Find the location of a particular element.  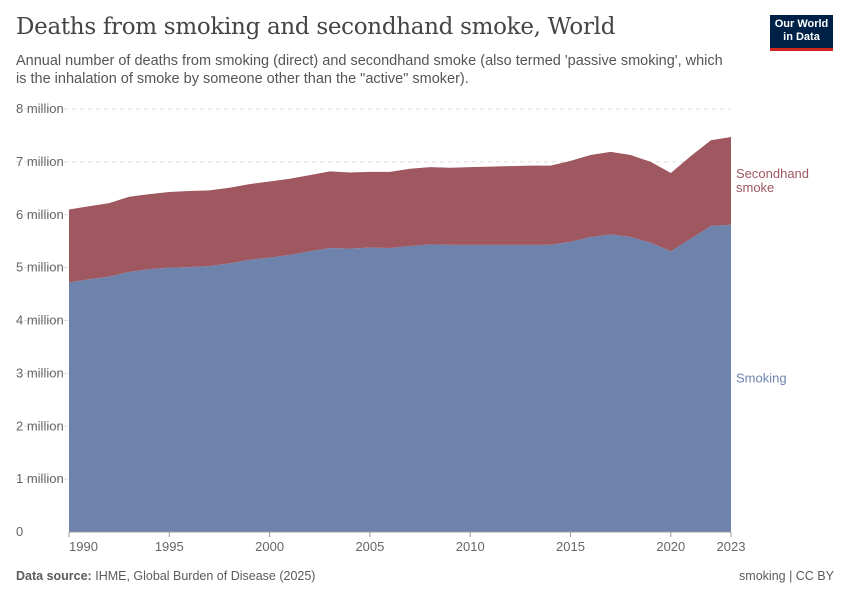

y-tick-label: 1 million is located at coordinates (40, 478).